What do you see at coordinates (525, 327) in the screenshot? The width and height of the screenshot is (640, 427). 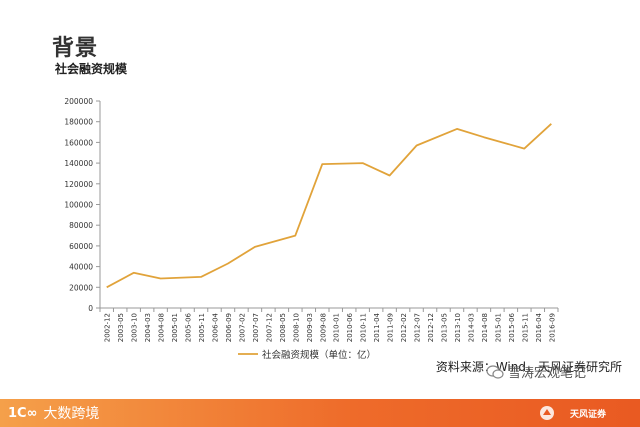 I see `x-tick-label: 2015-11` at bounding box center [525, 327].